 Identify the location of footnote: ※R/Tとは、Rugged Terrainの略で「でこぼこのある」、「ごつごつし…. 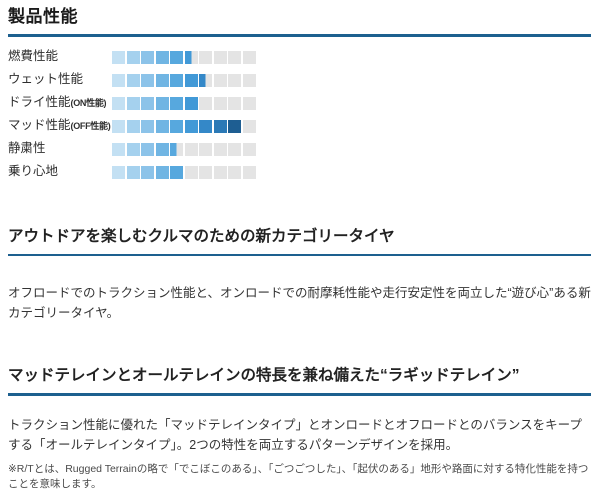
(298, 476).